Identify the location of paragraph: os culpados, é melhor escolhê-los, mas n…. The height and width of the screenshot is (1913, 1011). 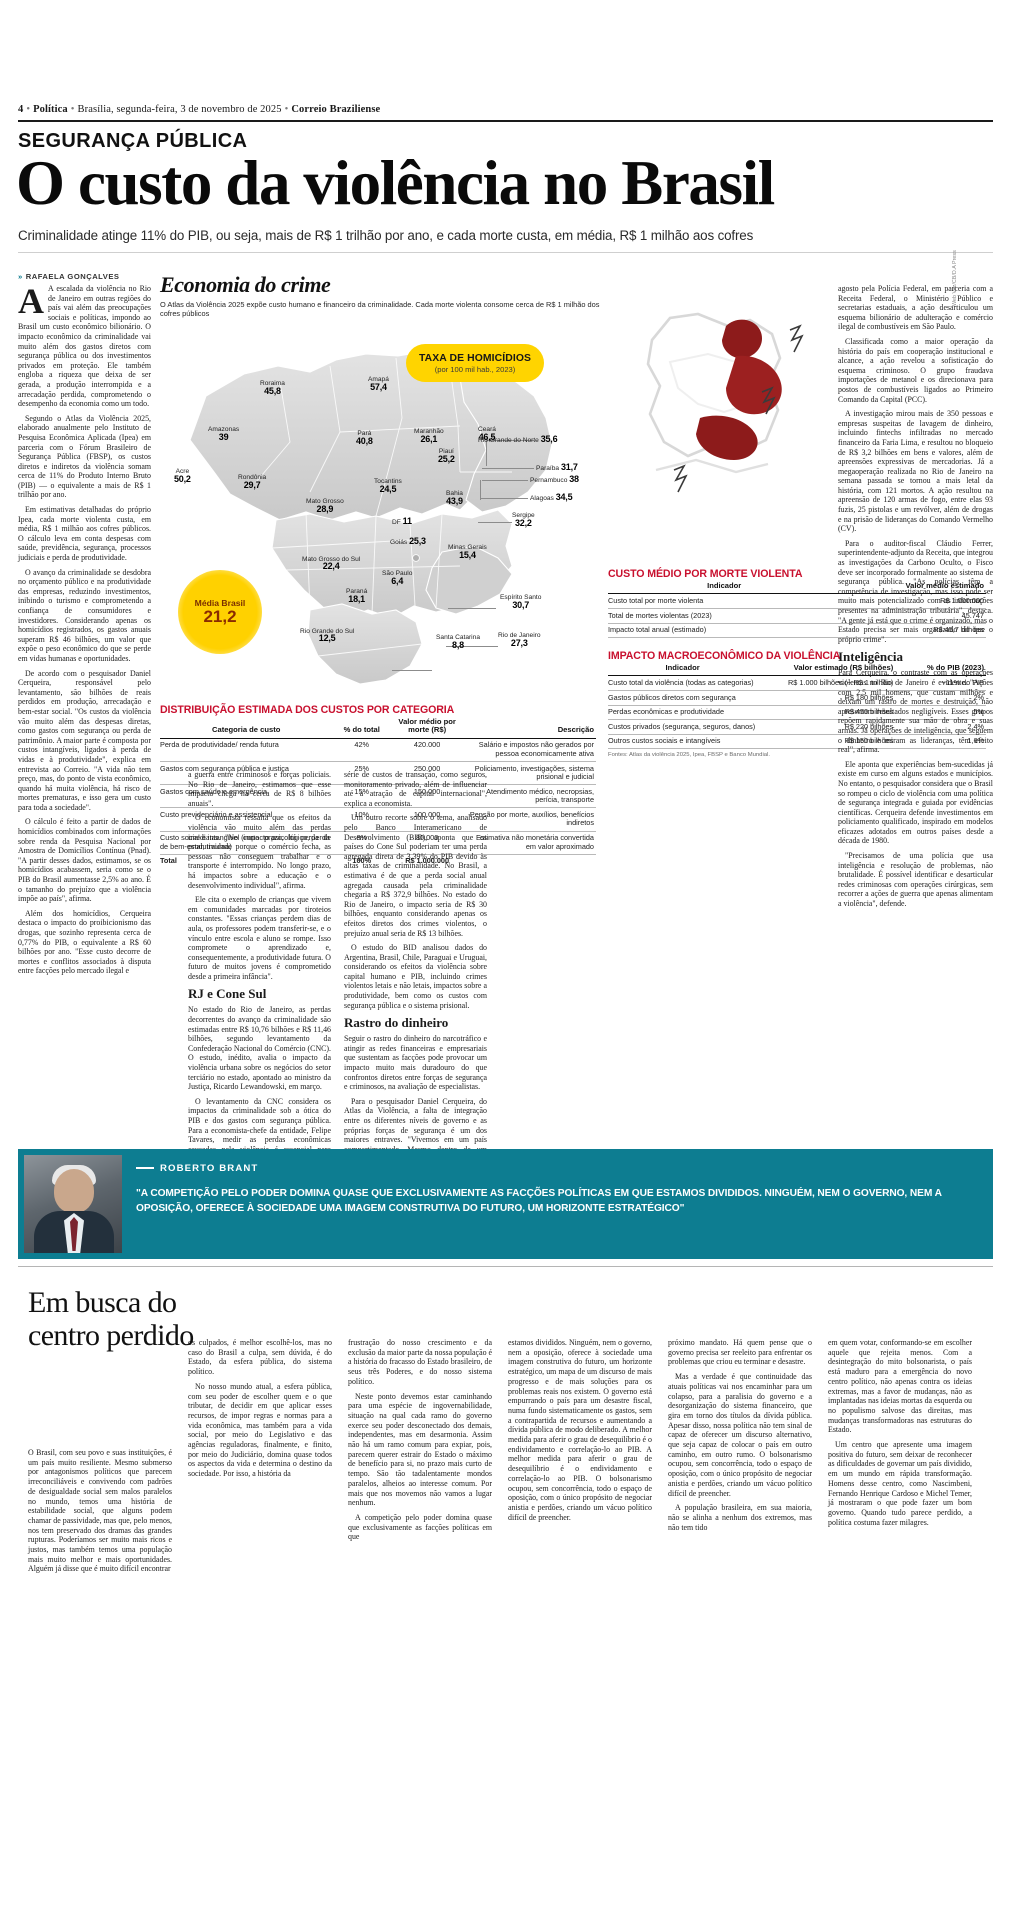
(260, 1357).